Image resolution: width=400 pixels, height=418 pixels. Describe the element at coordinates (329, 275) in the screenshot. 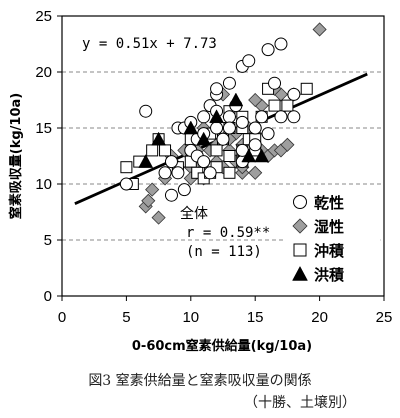

I see `legend-label-3: 洪積` at that location.